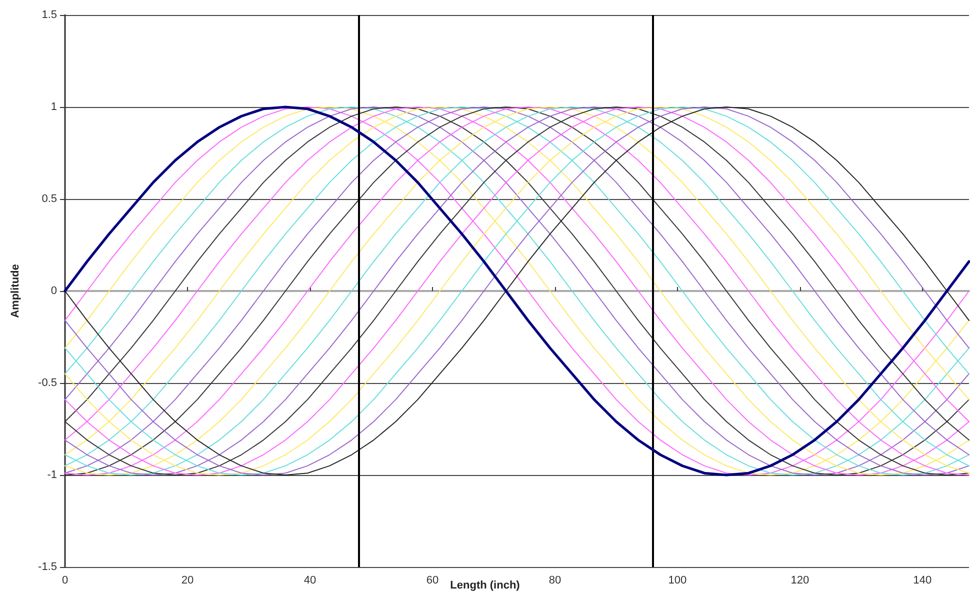 This screenshot has height=601, width=970. I want to click on x-tick-label: 100, so click(677, 580).